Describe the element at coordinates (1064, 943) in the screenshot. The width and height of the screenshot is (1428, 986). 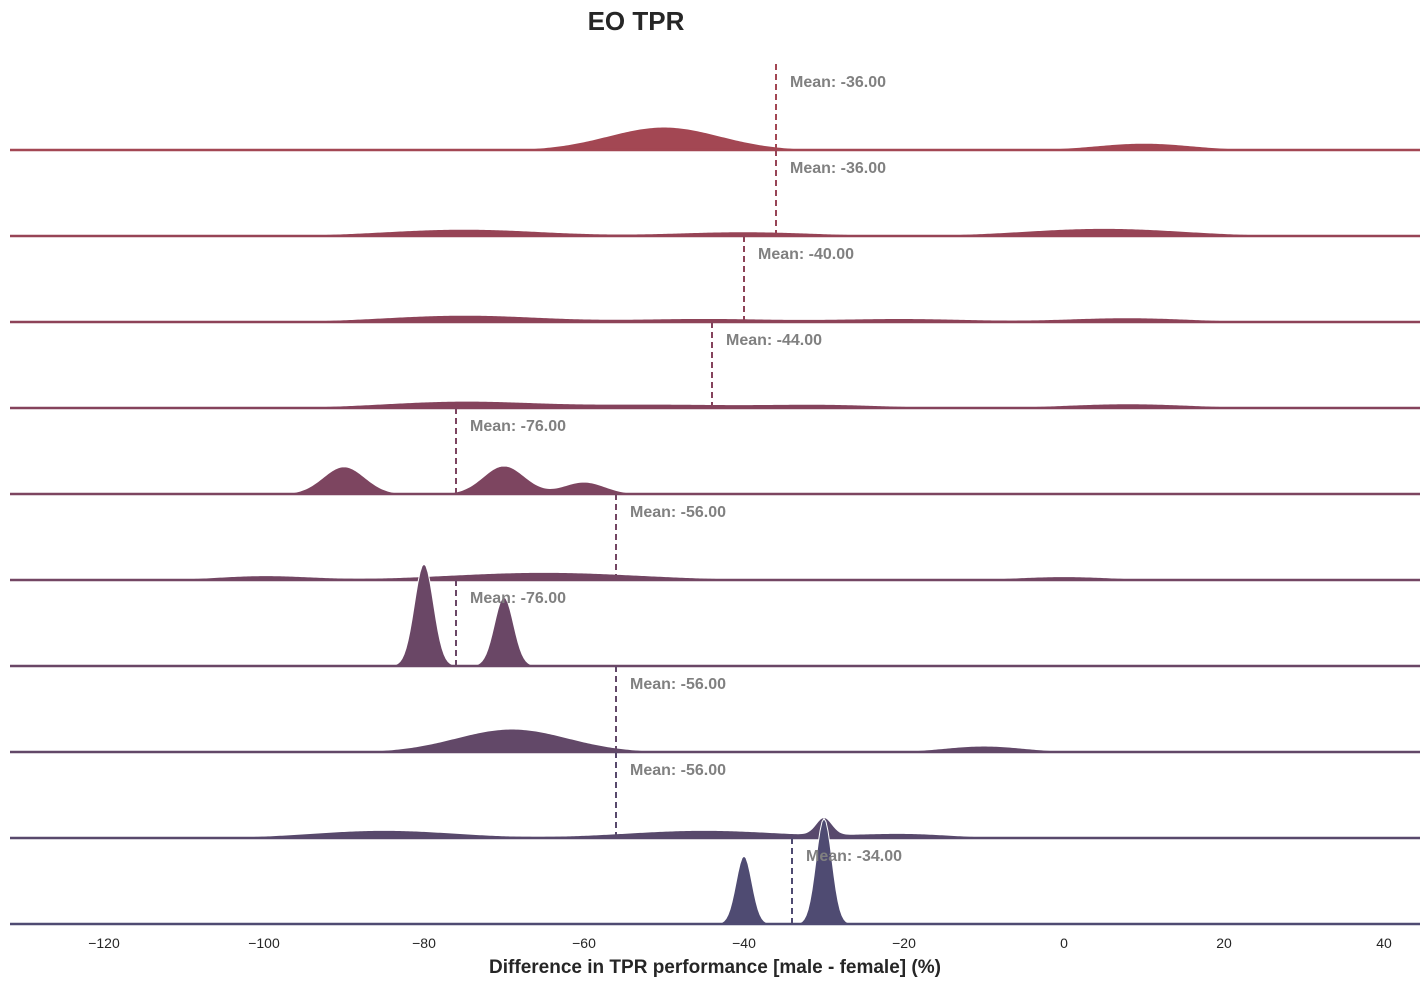
I see `x-tick-label: 0` at that location.